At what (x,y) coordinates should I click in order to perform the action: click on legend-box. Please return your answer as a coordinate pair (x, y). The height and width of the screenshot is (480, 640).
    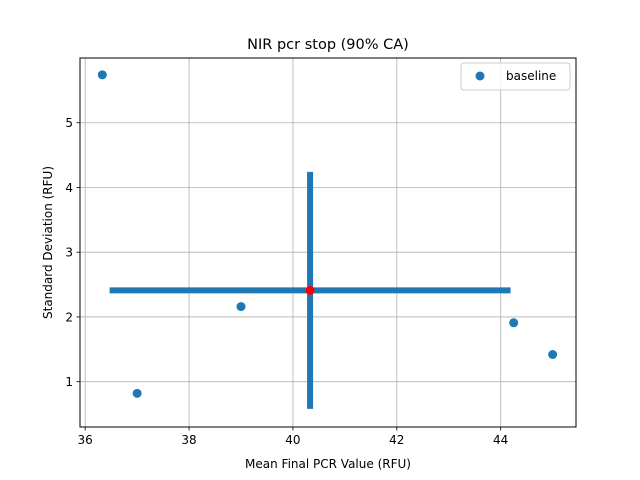
    Looking at the image, I should click on (515, 76).